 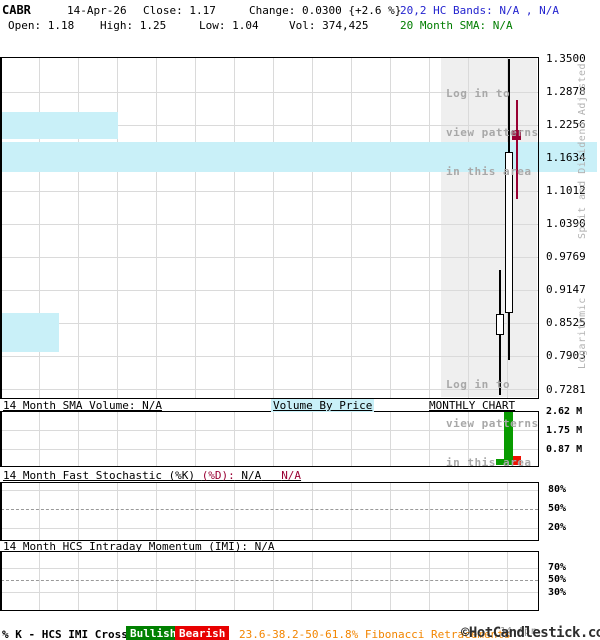 I want to click on price-tick: 1.2878, so click(x=566, y=91).